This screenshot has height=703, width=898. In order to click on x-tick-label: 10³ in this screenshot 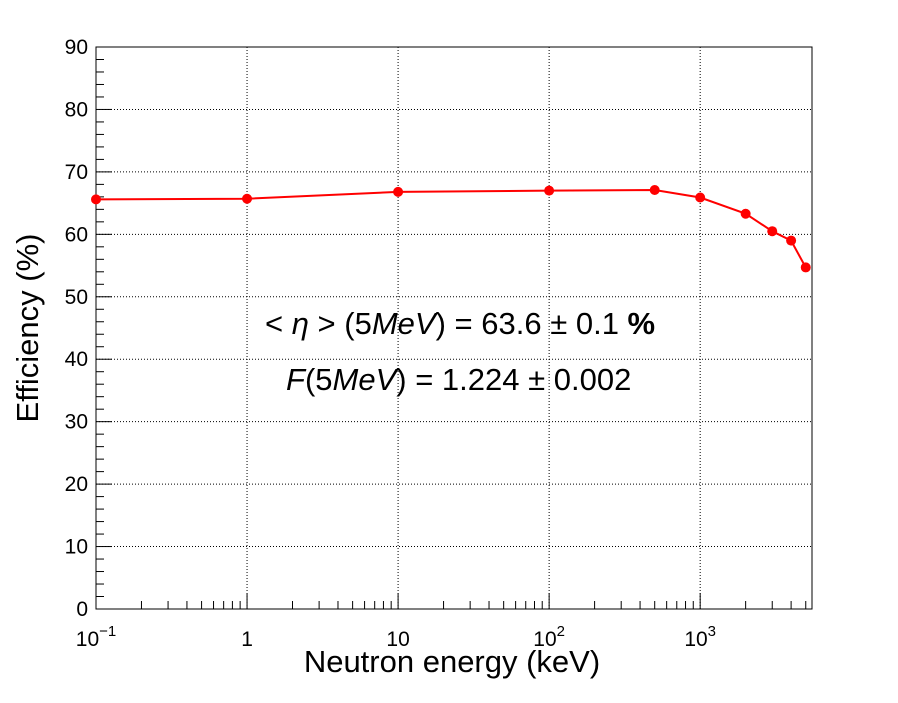, I will do `click(700, 637)`.